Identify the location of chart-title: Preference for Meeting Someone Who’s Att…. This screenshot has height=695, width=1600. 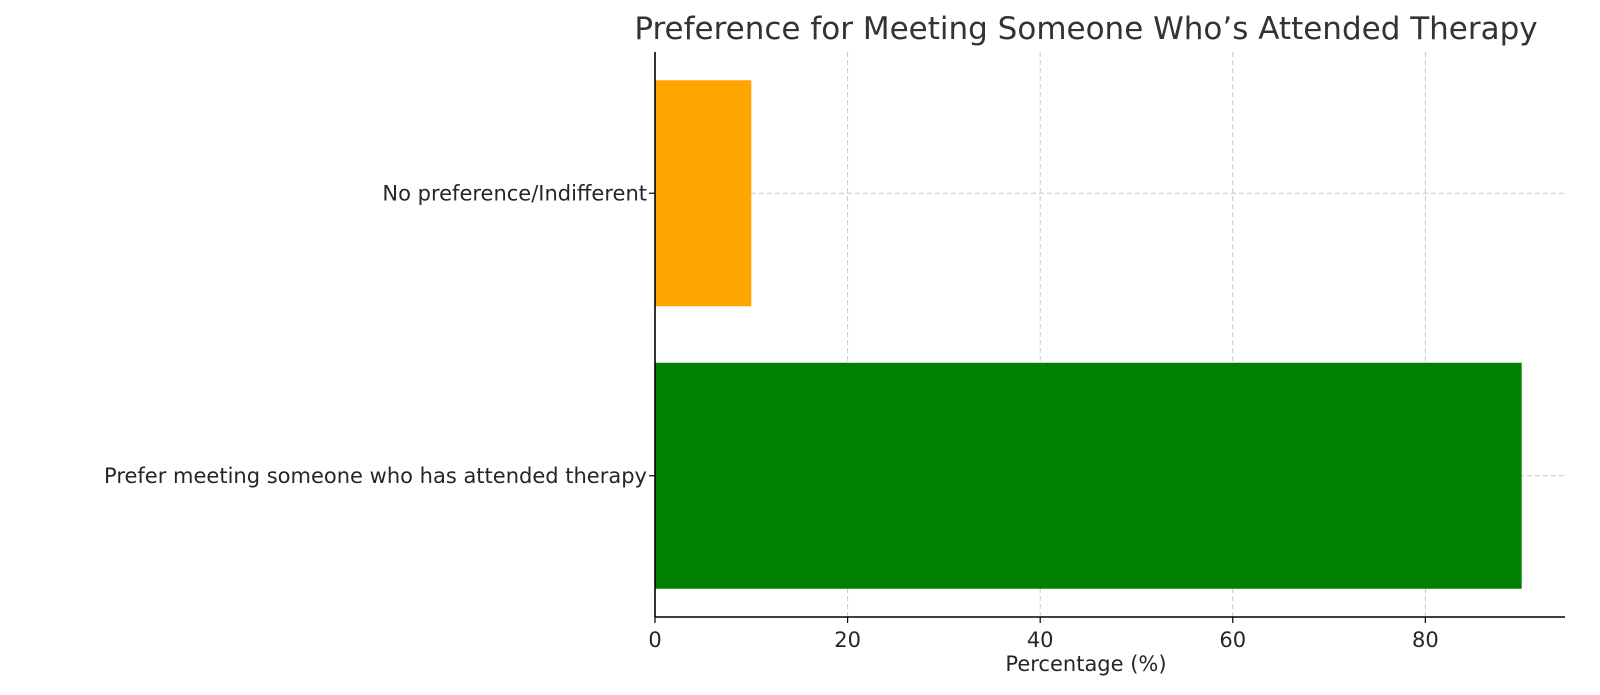
(1085, 29).